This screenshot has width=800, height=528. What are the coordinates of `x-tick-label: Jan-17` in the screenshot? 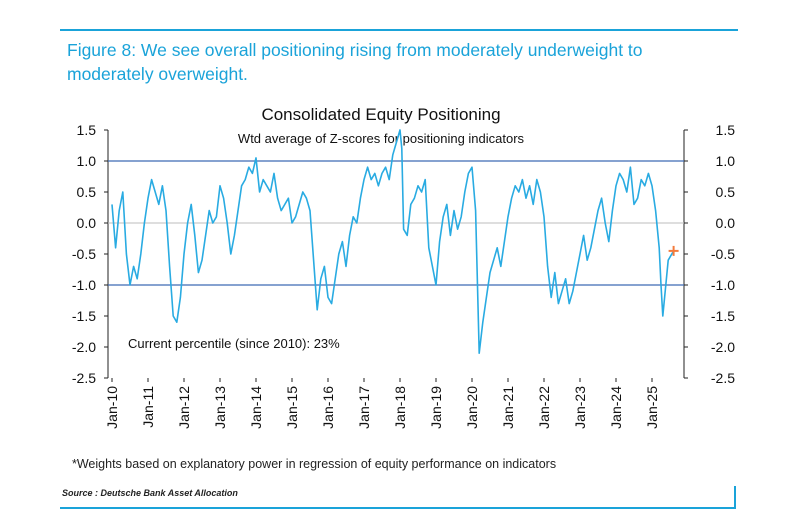 It's located at (364, 407).